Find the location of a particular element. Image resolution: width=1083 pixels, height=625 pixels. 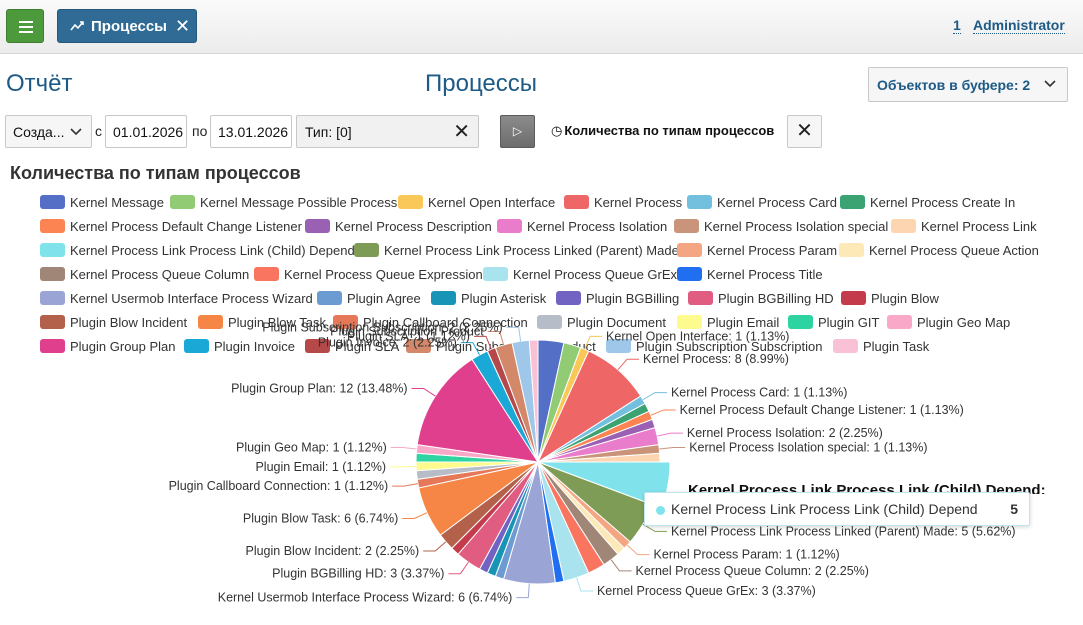

legend-item: Kernel Process Queue GrEx is located at coordinates (580, 274).